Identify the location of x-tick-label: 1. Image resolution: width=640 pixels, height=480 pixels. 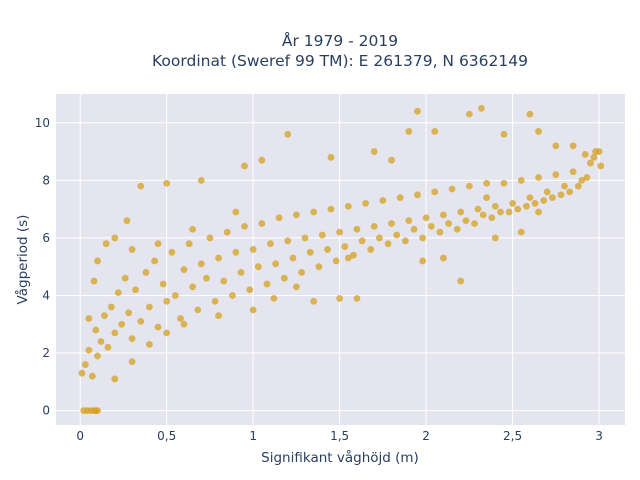
(253, 436).